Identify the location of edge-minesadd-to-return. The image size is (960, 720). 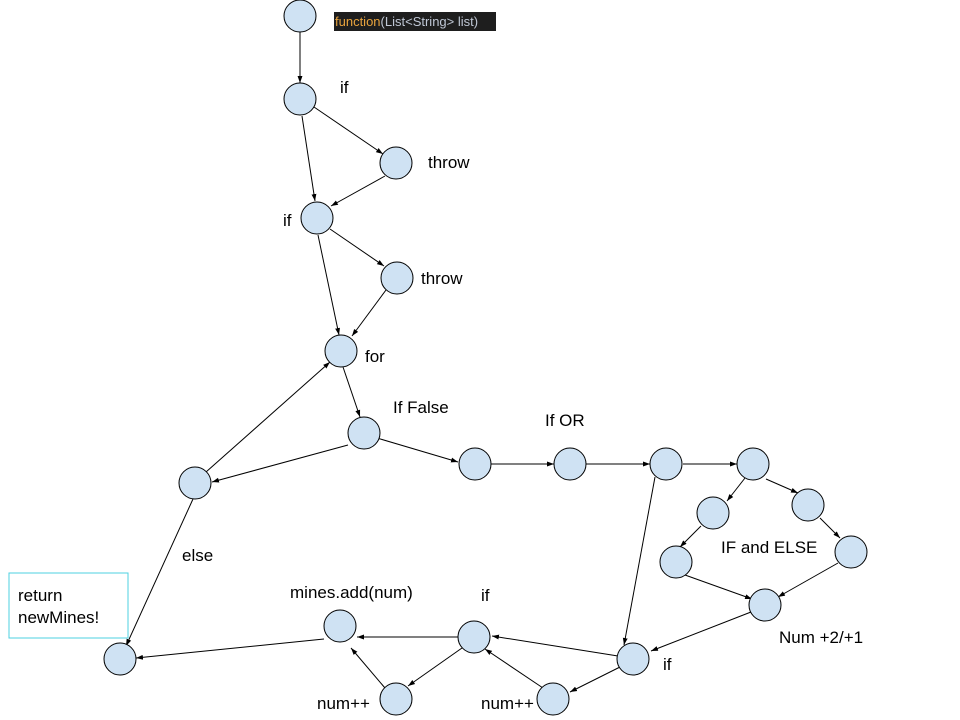
(230, 648).